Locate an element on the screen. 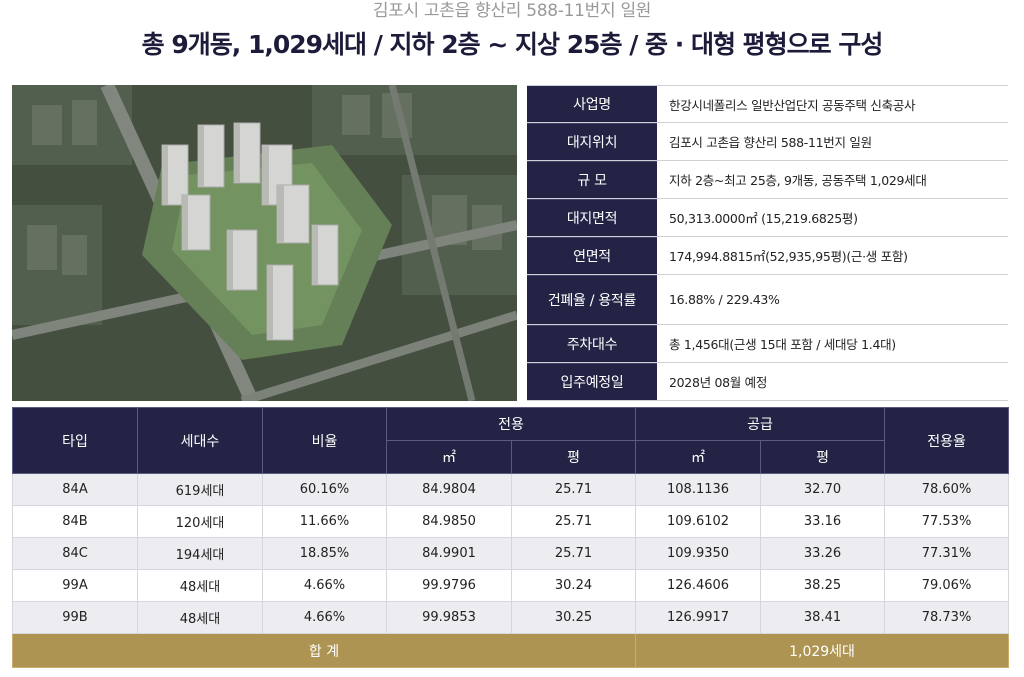  info-value: 한강시네폴리스 일반산업단지 공동주택 신축공사 is located at coordinates (832, 104).